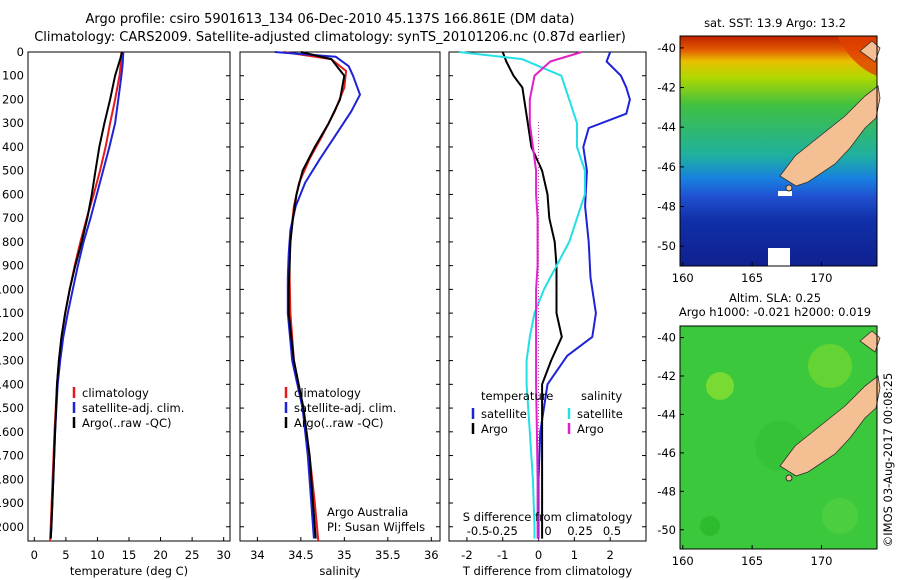 Image resolution: width=900 pixels, height=580 pixels. I want to click on legend-label: climatology, so click(115, 393).